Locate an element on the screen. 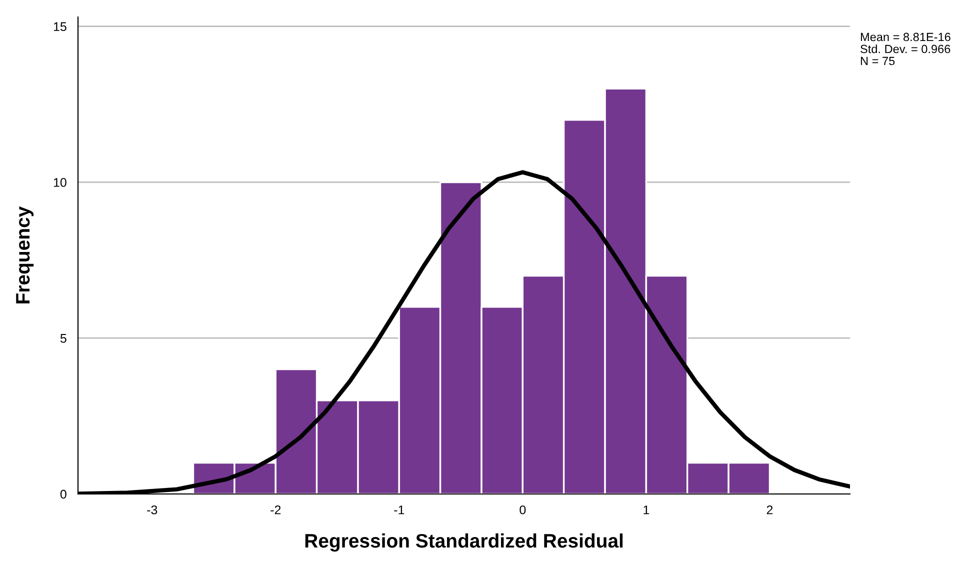 This screenshot has width=972, height=563. y-tick-label: 15 is located at coordinates (60, 27).